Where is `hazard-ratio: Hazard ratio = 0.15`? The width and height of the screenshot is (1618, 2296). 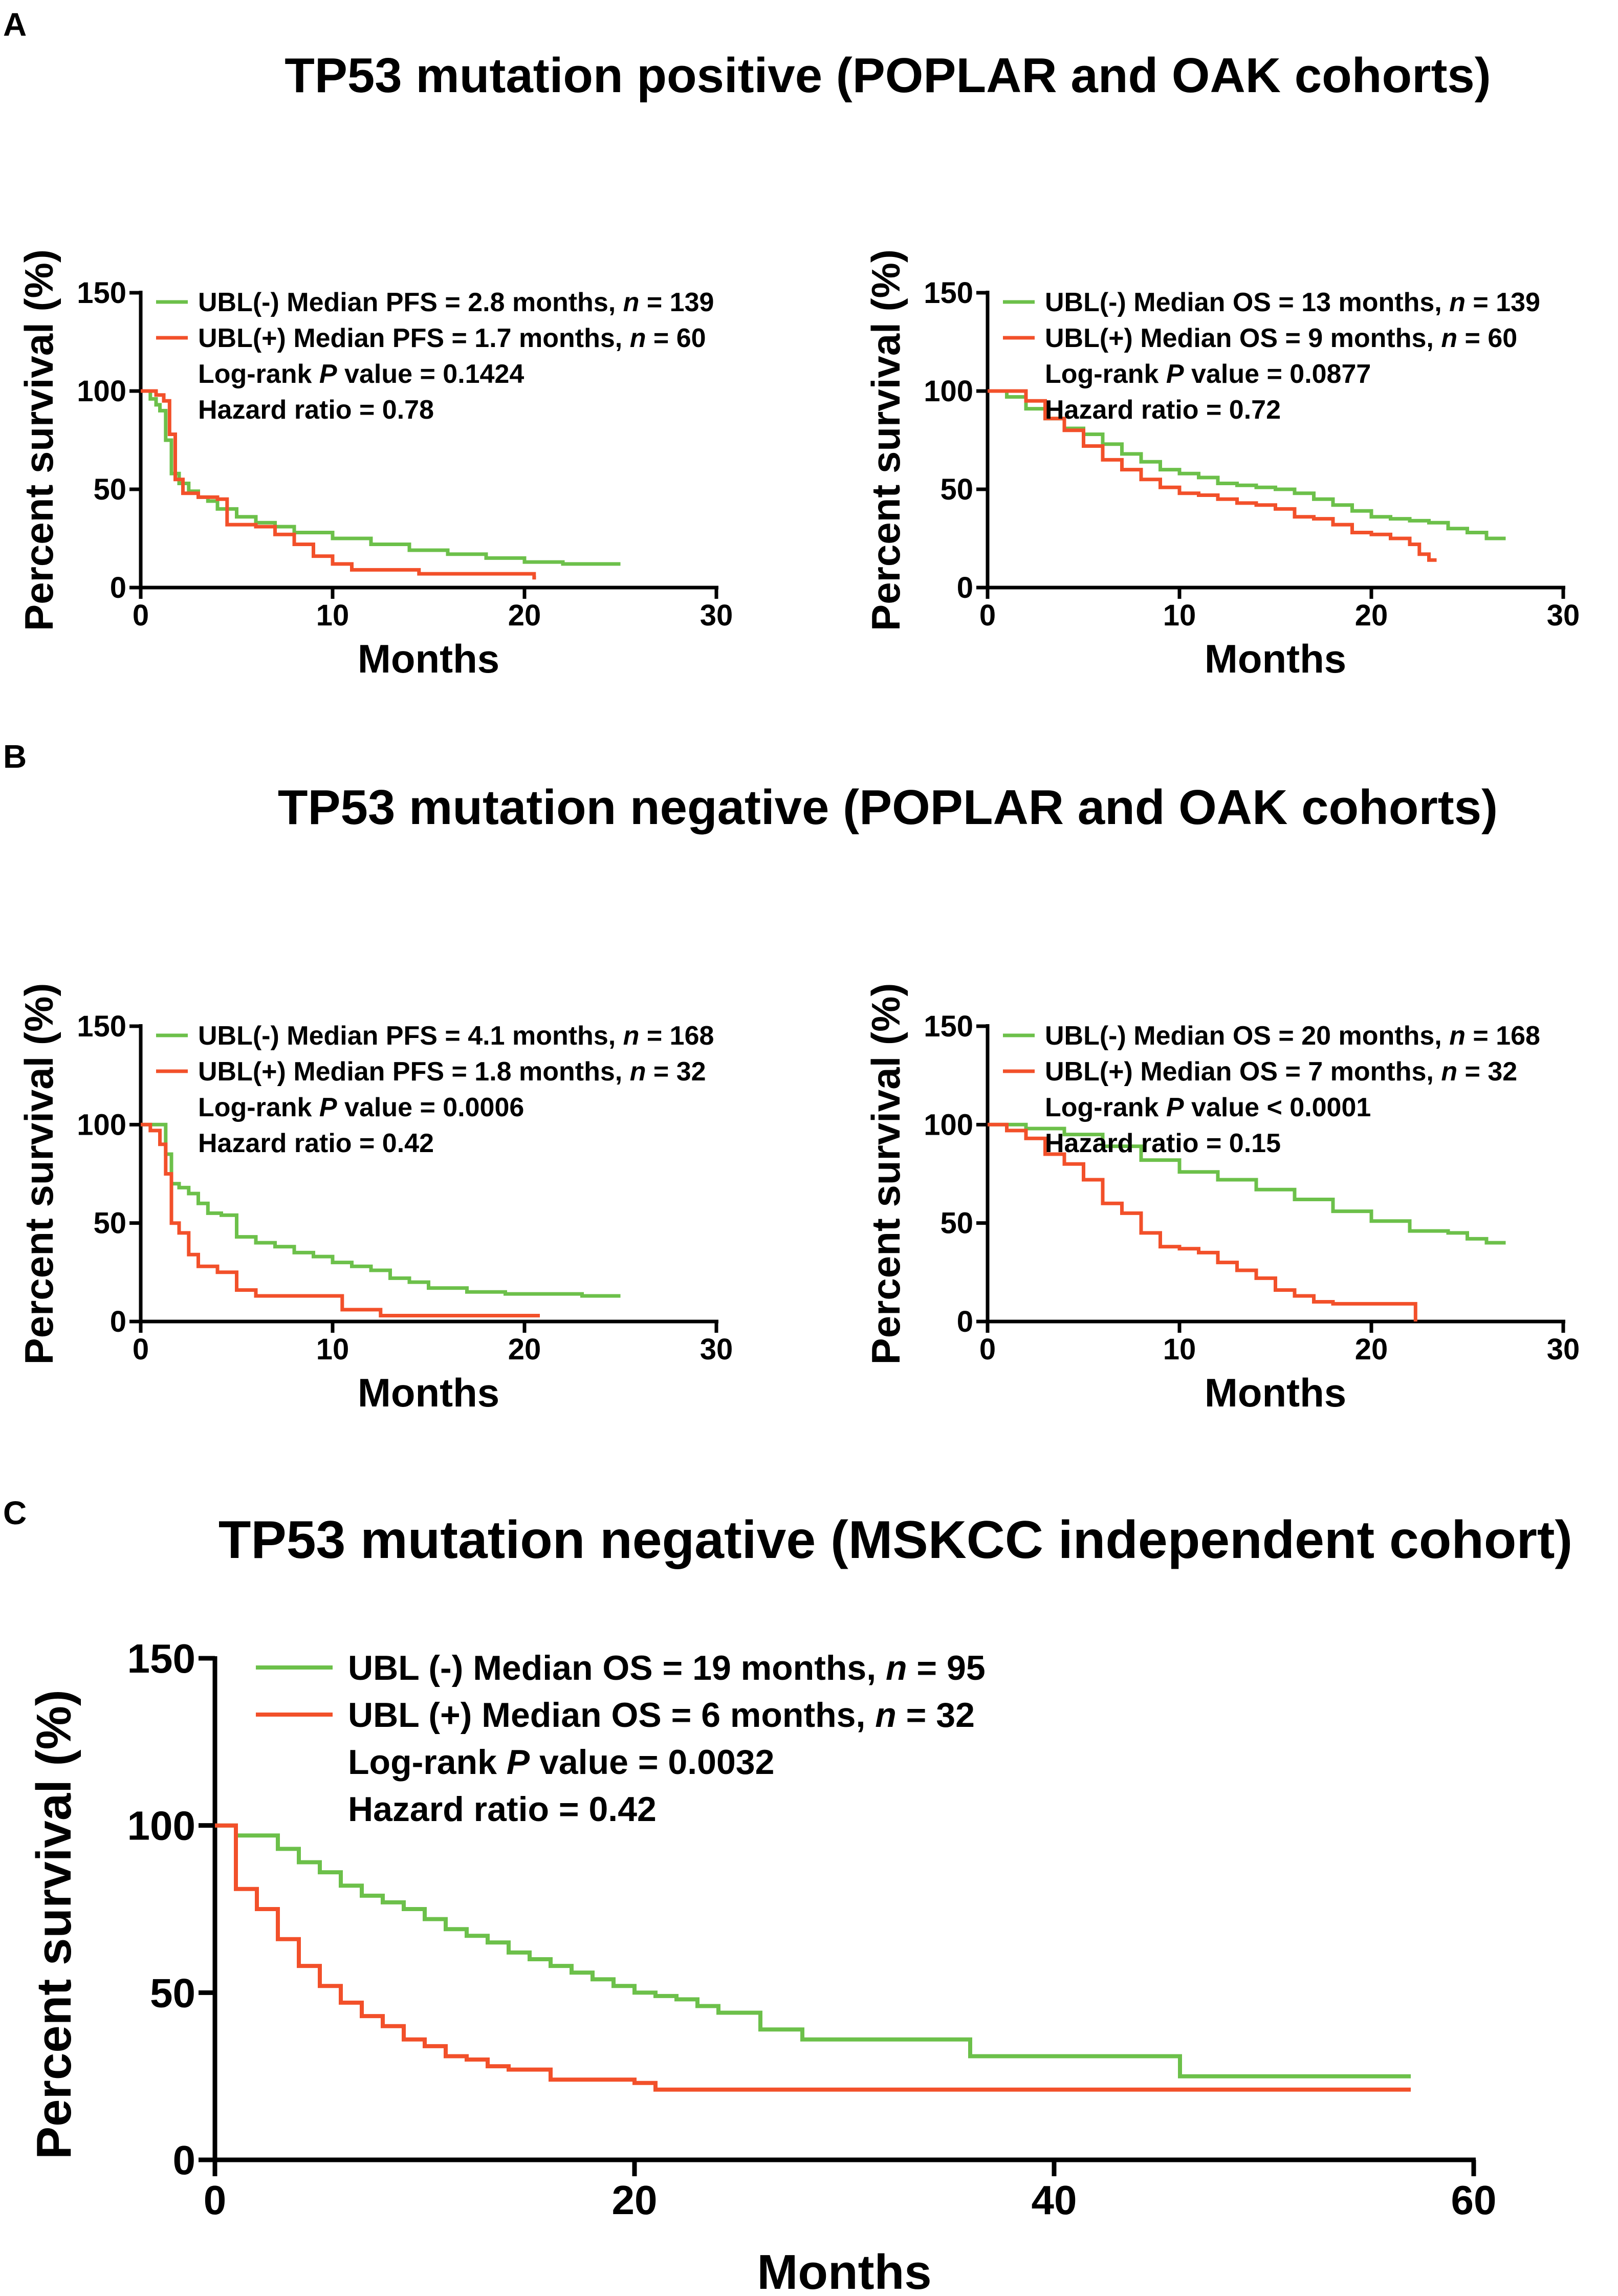
hazard-ratio: Hazard ratio = 0.15 is located at coordinates (1163, 1143).